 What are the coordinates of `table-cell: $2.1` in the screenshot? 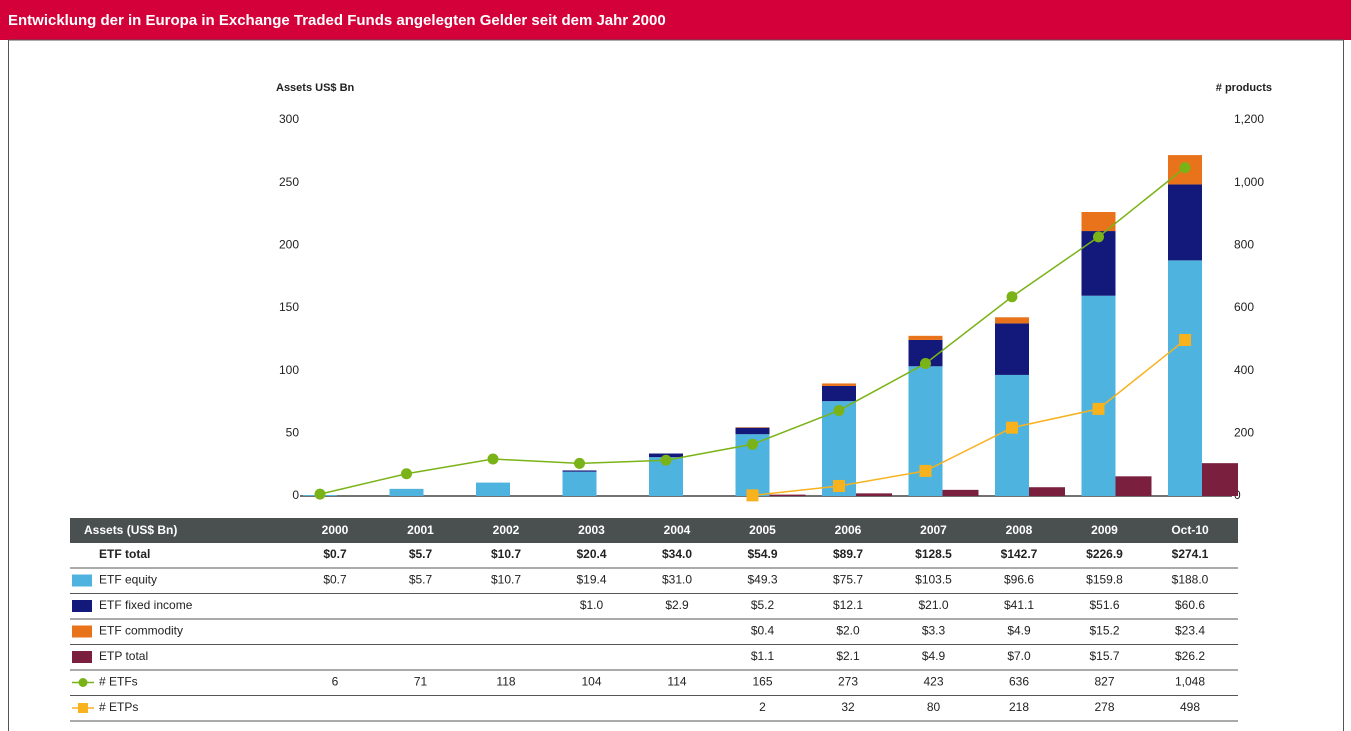 It's located at (848, 656).